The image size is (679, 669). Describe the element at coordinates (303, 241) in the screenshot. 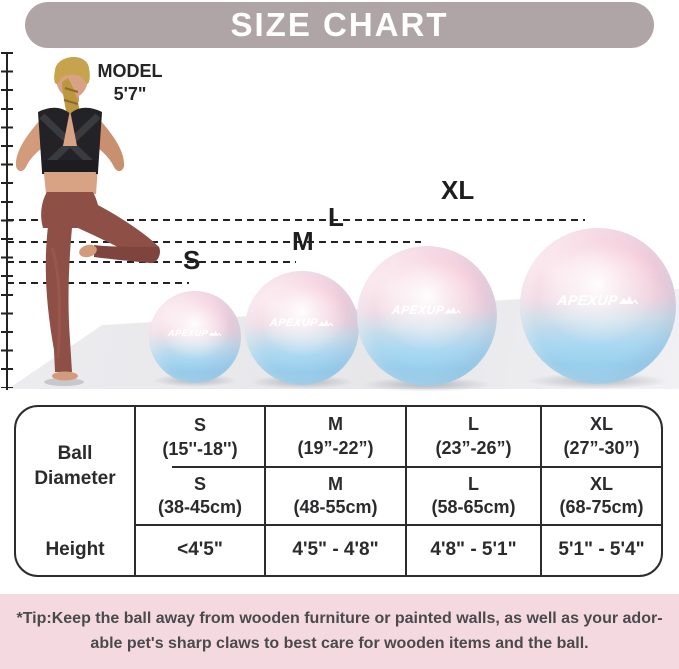

I see `label-size-m: M` at that location.